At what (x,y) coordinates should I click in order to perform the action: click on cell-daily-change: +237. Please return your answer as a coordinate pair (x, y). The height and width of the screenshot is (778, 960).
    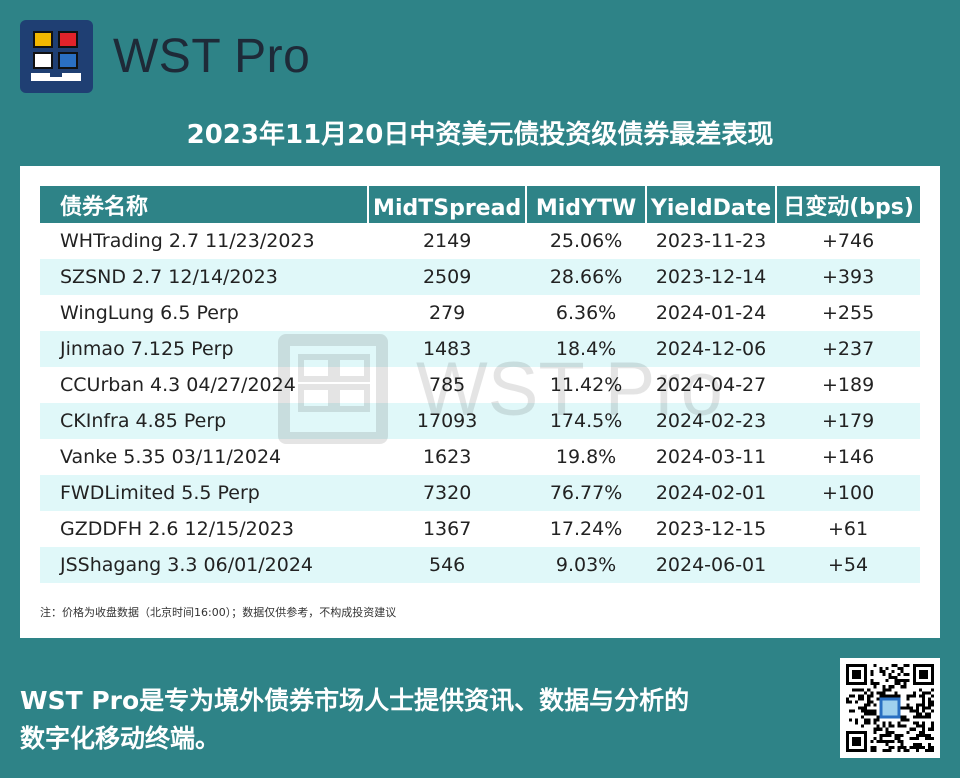
    Looking at the image, I should click on (848, 349).